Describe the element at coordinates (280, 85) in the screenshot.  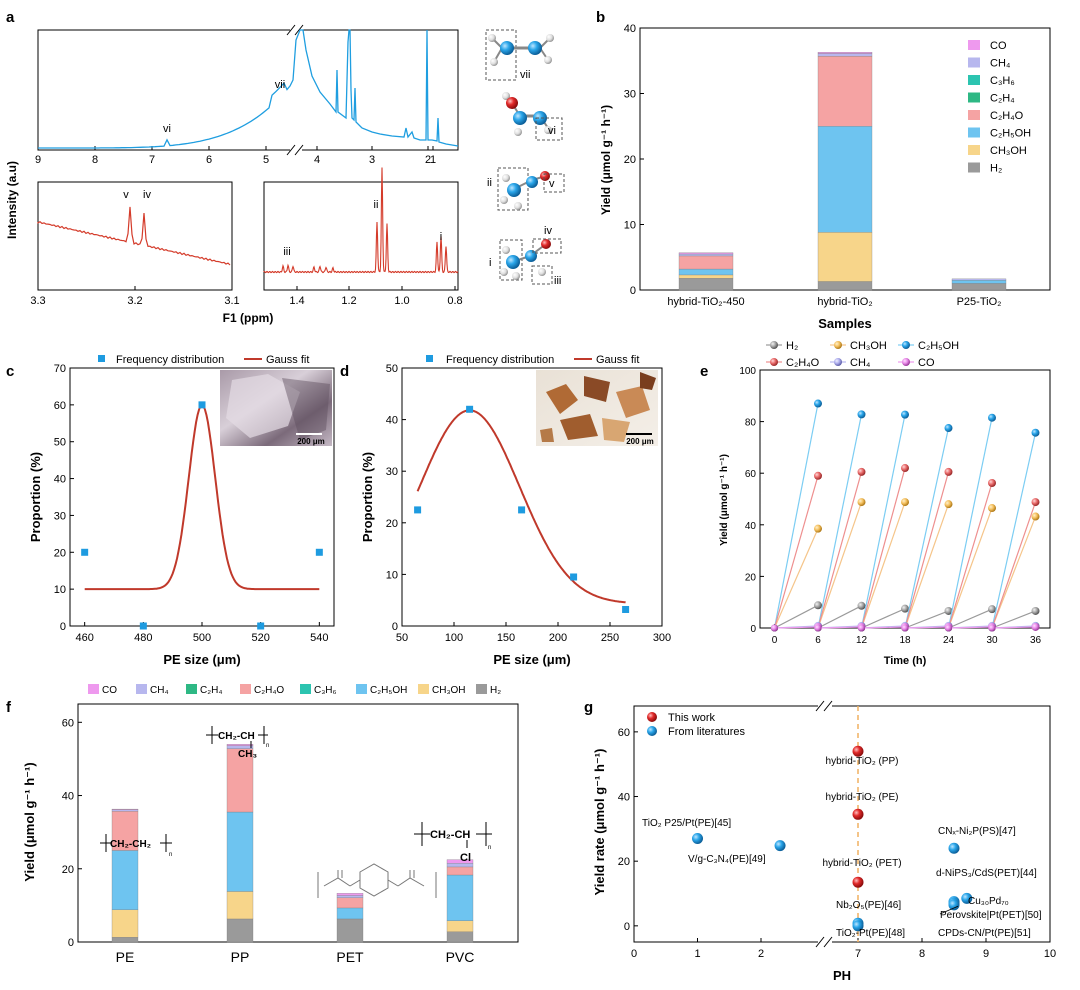
I see `peak-label-vii: vii` at that location.